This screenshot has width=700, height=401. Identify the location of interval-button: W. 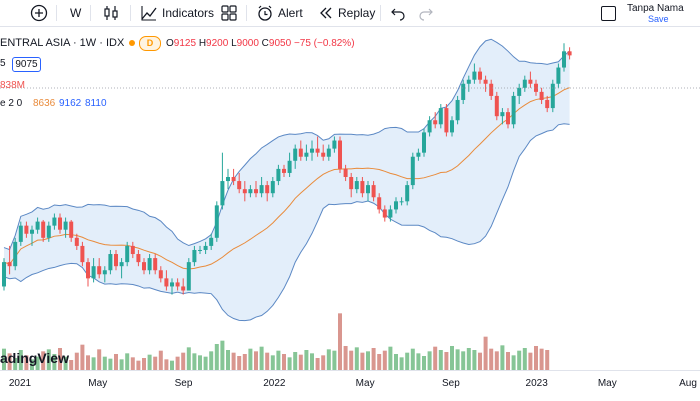
(75, 13).